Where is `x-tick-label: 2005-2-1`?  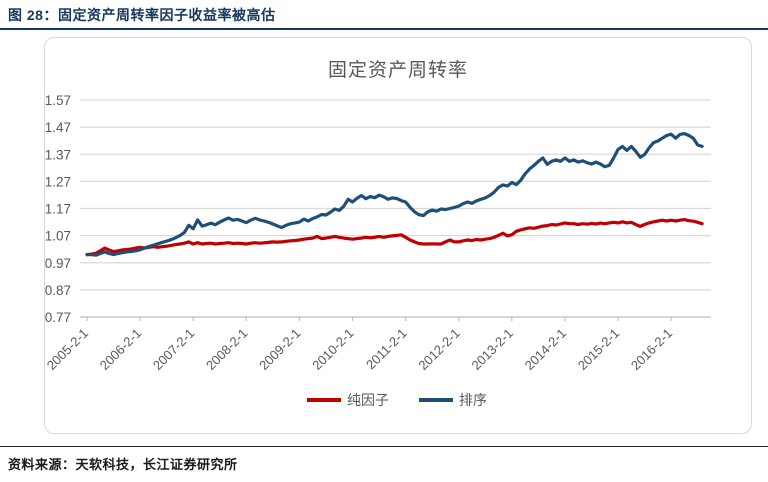 x-tick-label: 2005-2-1 is located at coordinates (67, 349).